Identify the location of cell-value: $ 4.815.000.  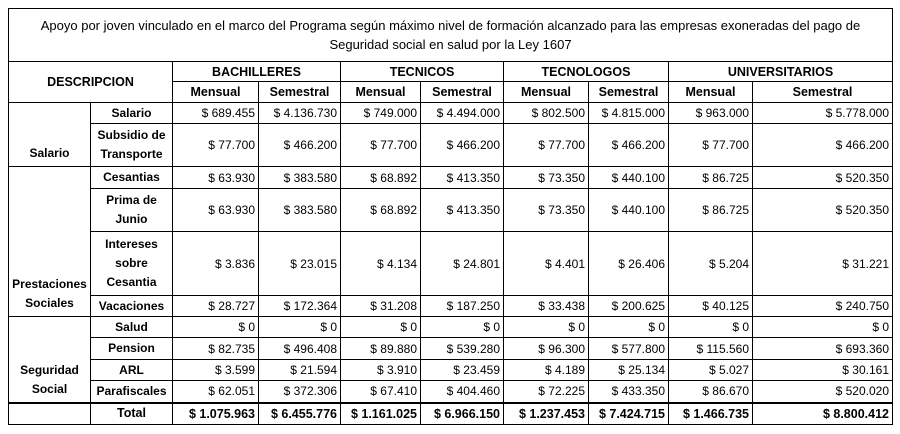
(628, 113).